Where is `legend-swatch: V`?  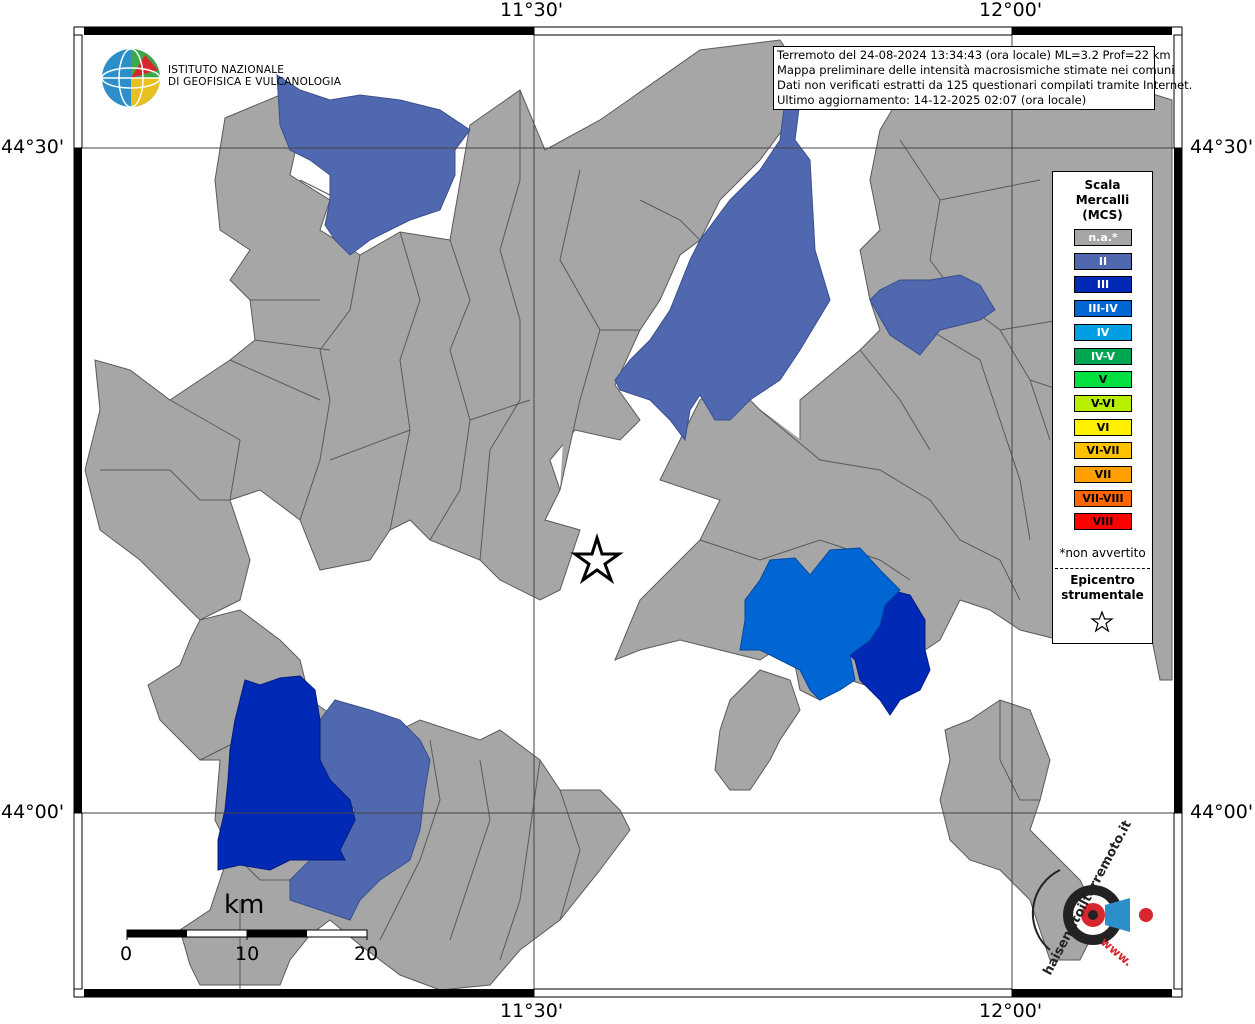 legend-swatch: V is located at coordinates (1103, 380).